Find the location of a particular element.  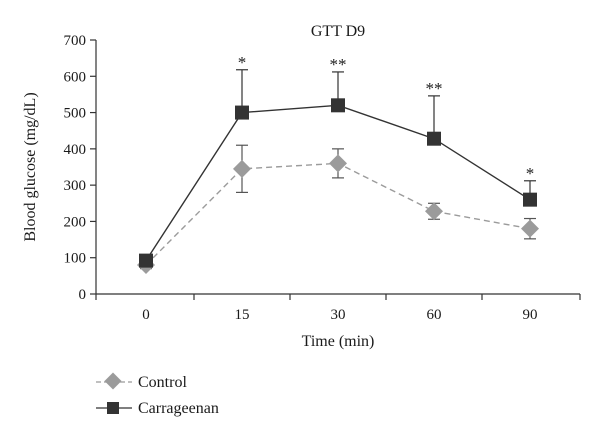

y-tick-label: 0 is located at coordinates (83, 295).